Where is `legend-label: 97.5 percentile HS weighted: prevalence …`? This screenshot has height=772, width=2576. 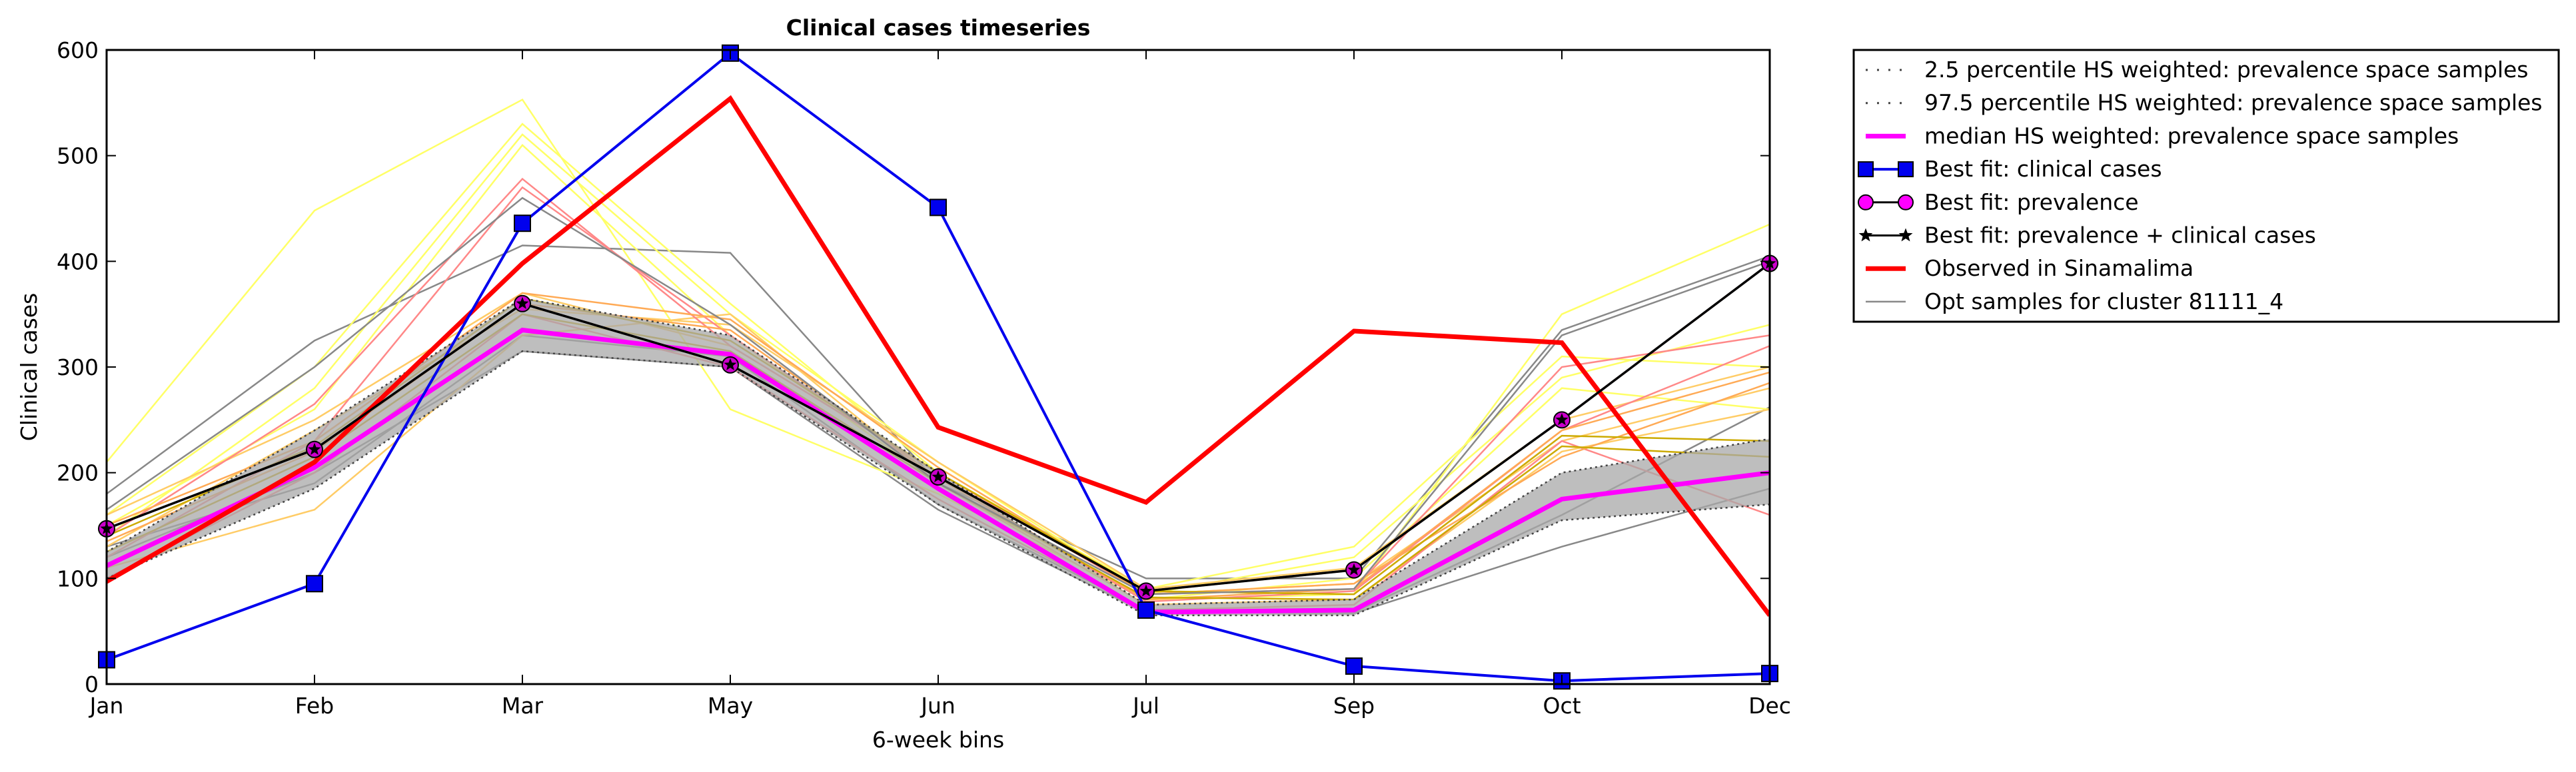
legend-label: 97.5 percentile HS weighted: prevalence … is located at coordinates (2233, 103).